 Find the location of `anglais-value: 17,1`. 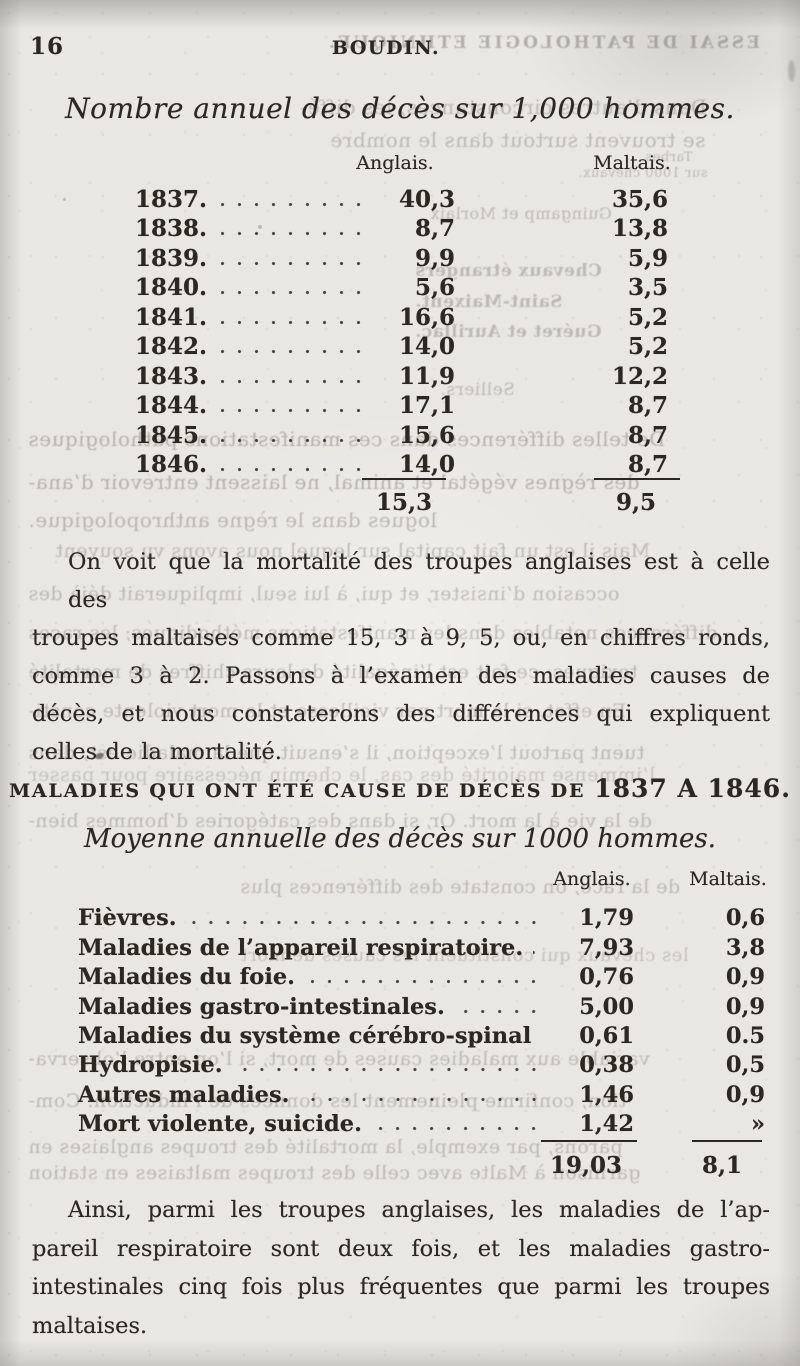

anglais-value: 17,1 is located at coordinates (426, 405).